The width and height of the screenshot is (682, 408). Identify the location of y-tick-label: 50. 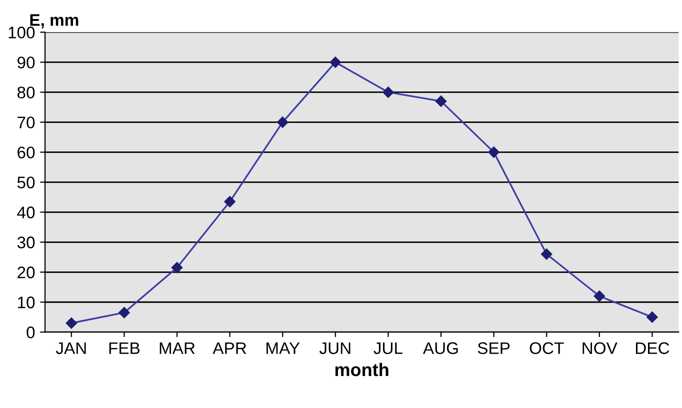
(26, 182).